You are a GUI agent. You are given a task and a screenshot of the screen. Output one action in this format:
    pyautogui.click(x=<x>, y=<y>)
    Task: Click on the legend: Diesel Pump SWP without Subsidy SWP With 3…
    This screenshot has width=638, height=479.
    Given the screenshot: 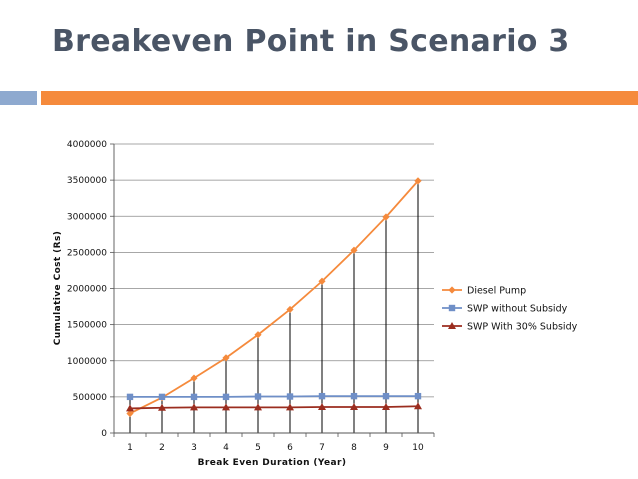 What is the action you would take?
    pyautogui.click(x=510, y=309)
    